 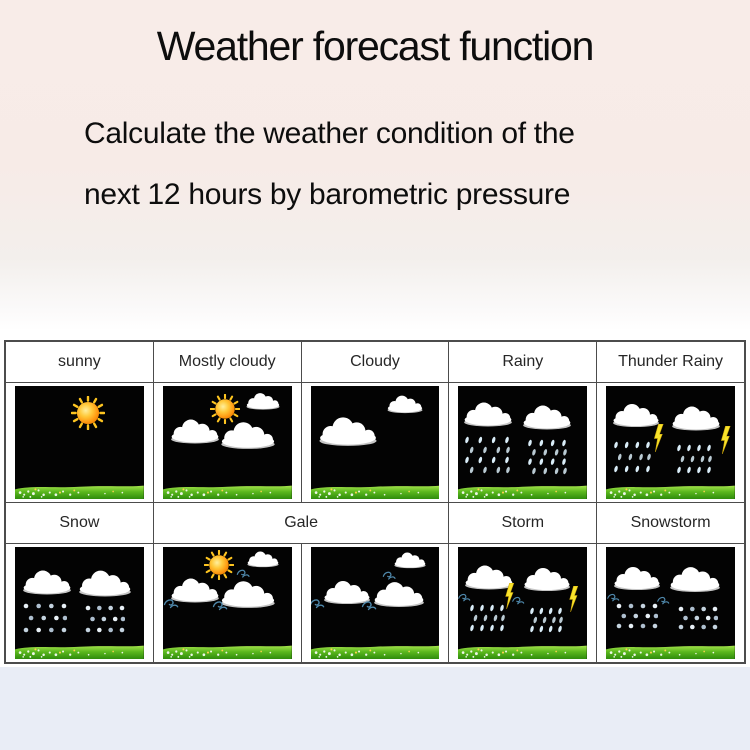 I want to click on forecast-label-gale: Gale, so click(x=301, y=523).